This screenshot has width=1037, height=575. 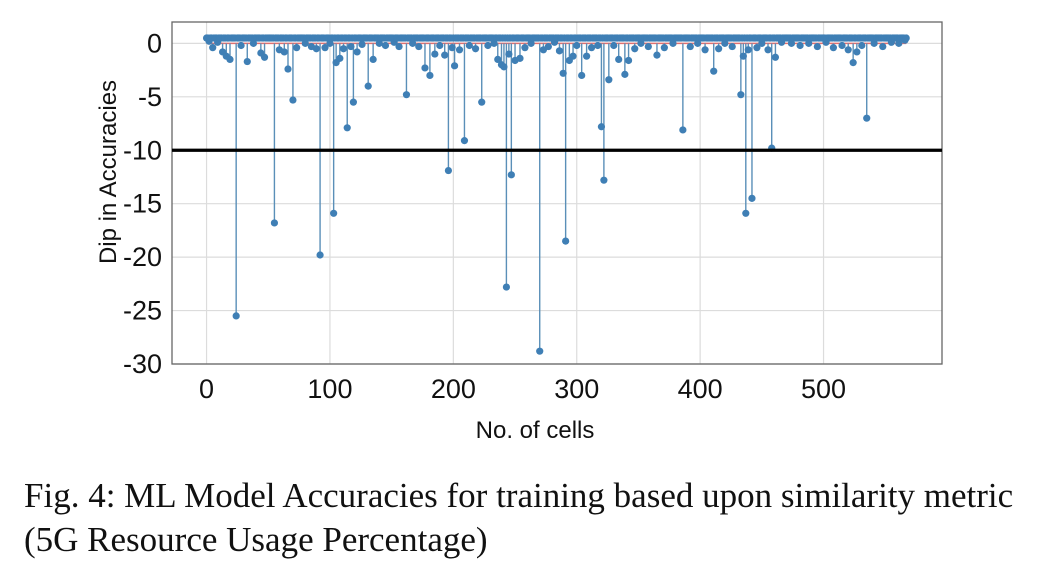 What do you see at coordinates (535, 430) in the screenshot?
I see `x-axis-label: No. of cells` at bounding box center [535, 430].